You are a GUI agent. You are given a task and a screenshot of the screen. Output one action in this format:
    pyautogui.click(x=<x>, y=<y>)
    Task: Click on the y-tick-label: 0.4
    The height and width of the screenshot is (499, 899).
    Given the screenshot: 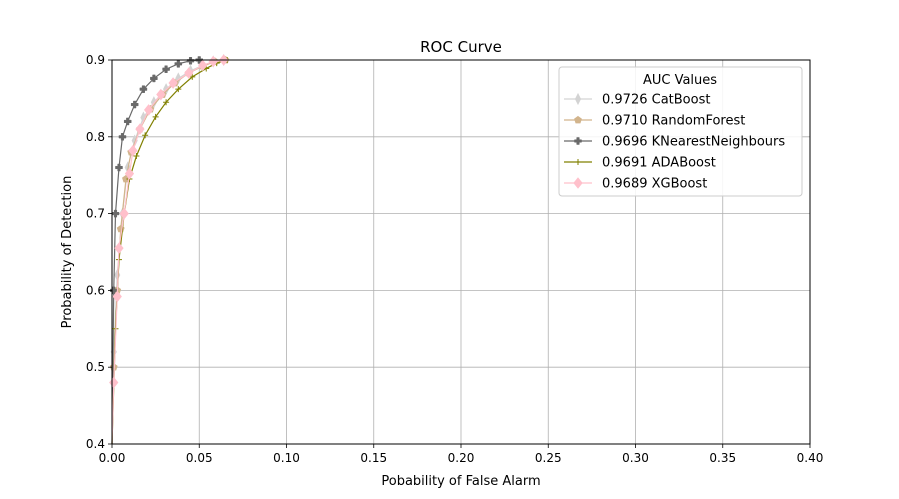 What is the action you would take?
    pyautogui.click(x=95, y=444)
    